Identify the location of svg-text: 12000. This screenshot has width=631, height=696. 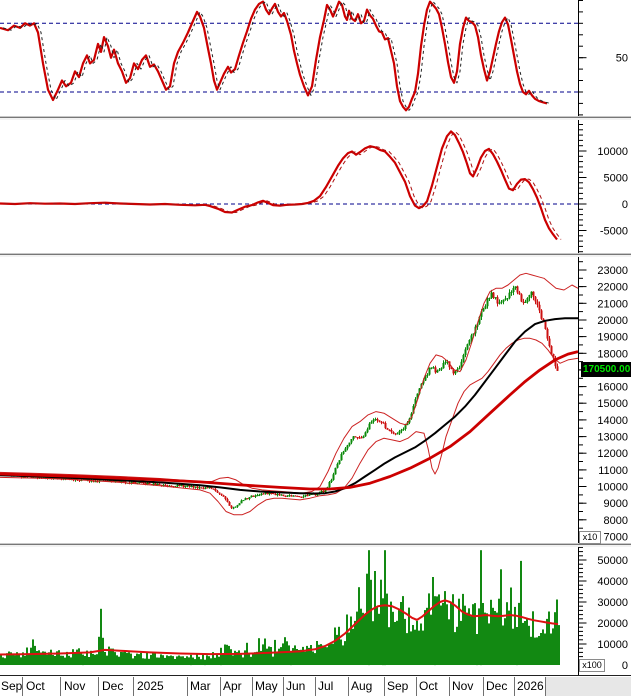
(612, 454).